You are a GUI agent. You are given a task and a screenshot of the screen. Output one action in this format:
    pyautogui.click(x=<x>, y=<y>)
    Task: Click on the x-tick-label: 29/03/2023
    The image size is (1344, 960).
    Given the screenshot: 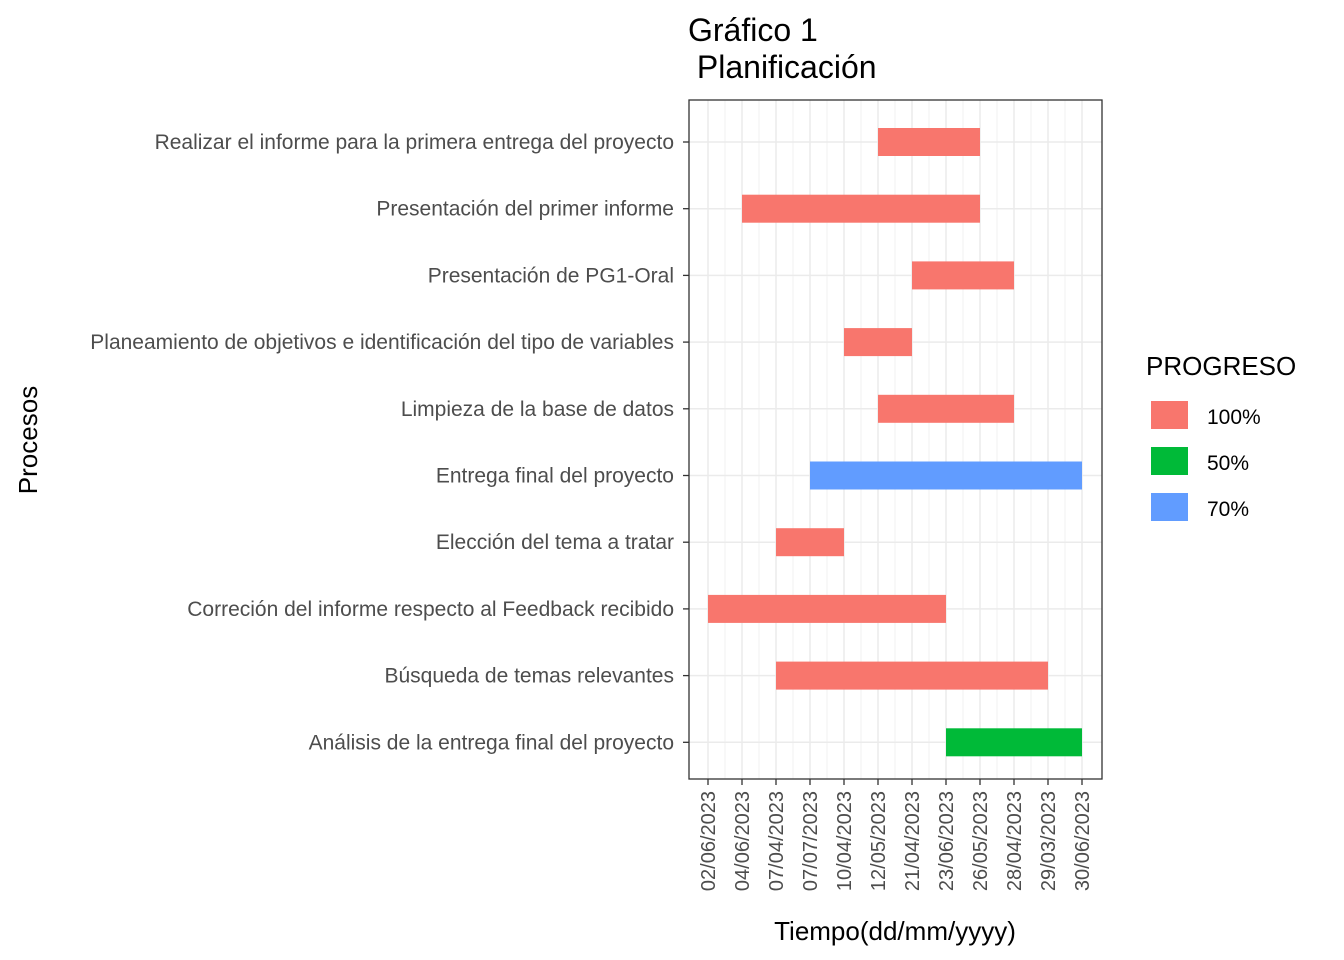 What is the action you would take?
    pyautogui.click(x=1049, y=841)
    